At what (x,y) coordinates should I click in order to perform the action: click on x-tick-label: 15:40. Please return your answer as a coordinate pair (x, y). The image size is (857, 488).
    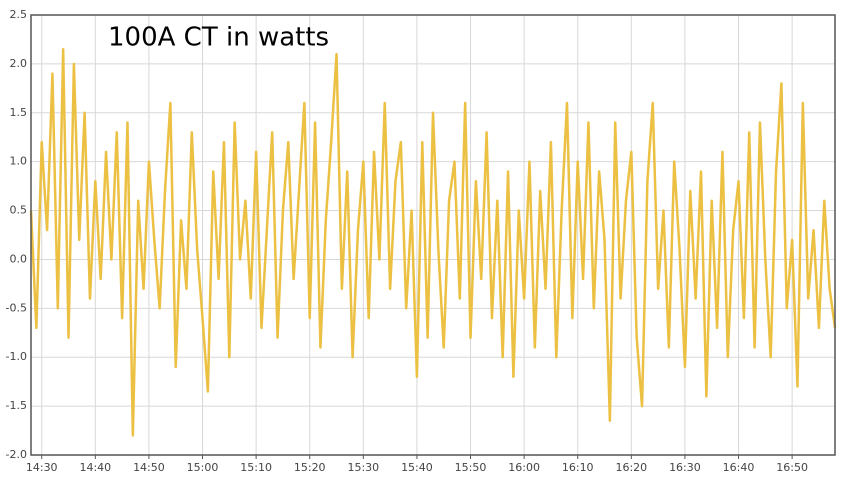
    Looking at the image, I should click on (417, 467).